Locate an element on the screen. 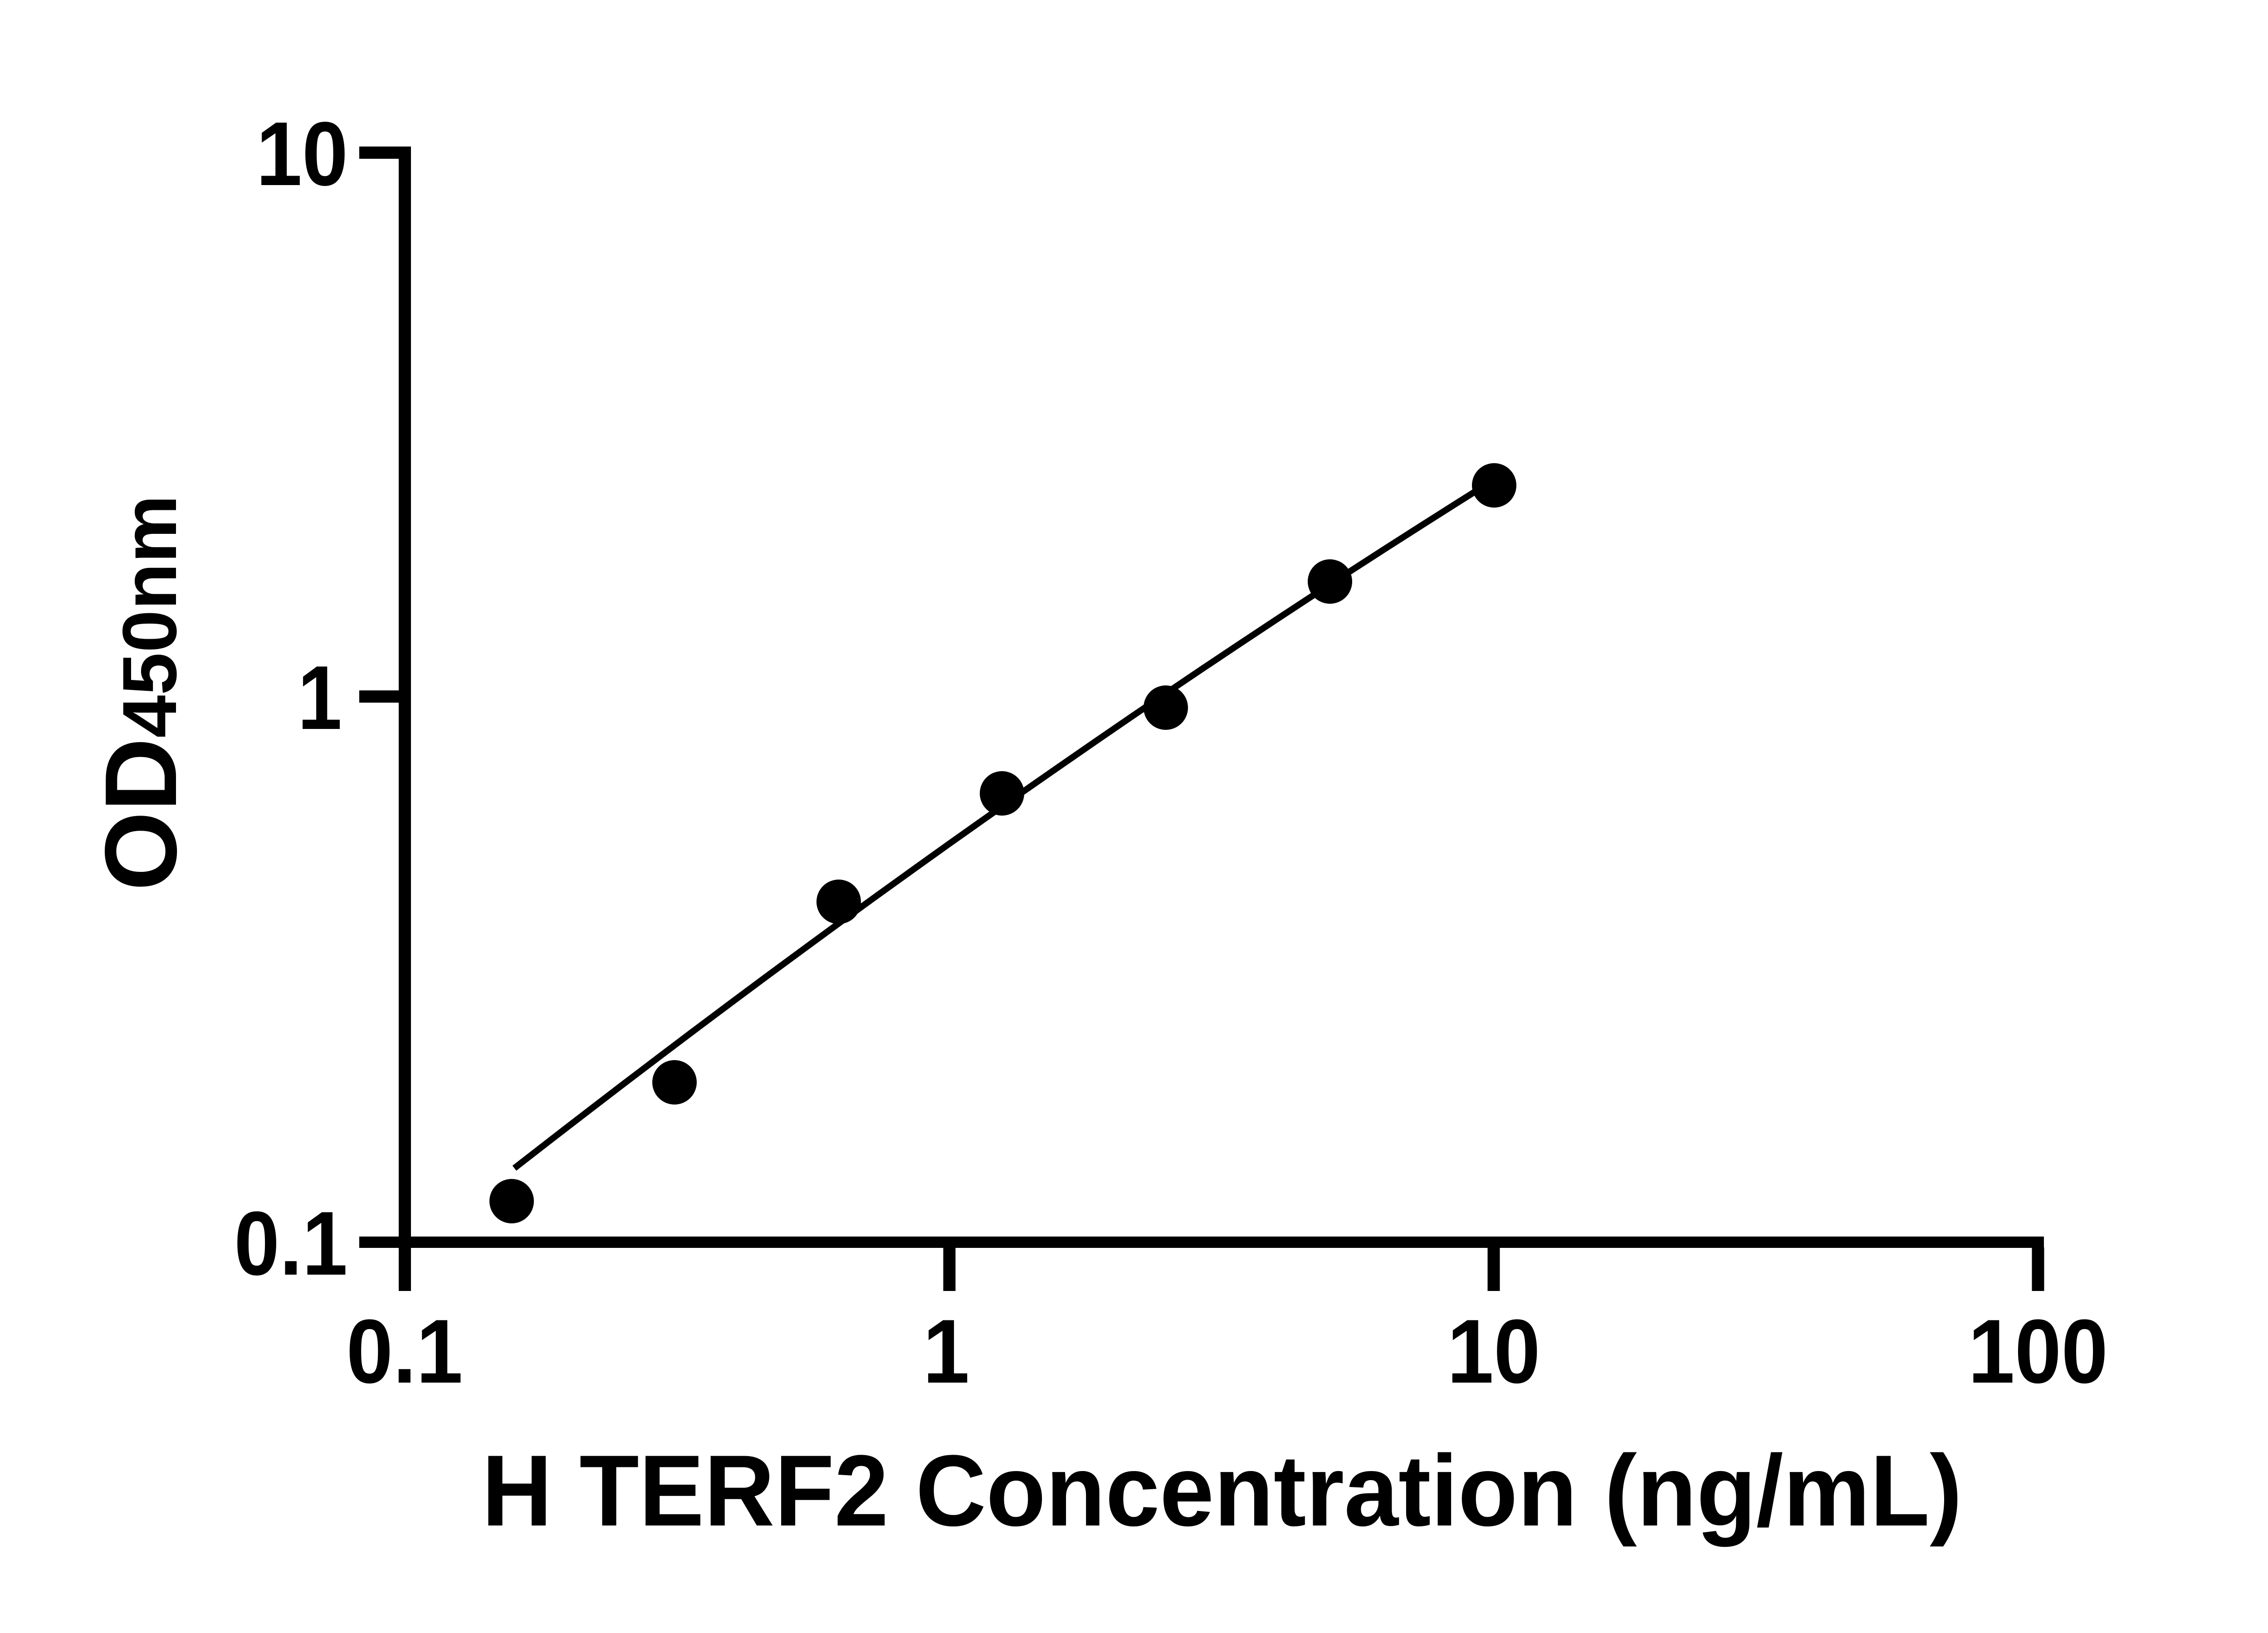 The height and width of the screenshot is (1633, 2268). svg-text: 100 is located at coordinates (2038, 1351).